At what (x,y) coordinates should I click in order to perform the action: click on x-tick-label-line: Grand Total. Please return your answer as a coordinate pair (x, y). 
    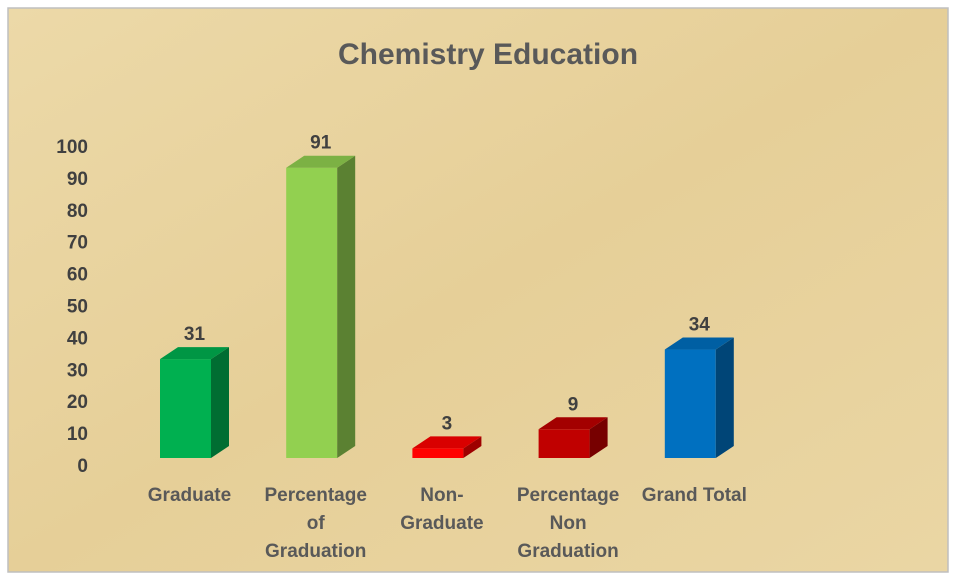
    Looking at the image, I should click on (694, 495).